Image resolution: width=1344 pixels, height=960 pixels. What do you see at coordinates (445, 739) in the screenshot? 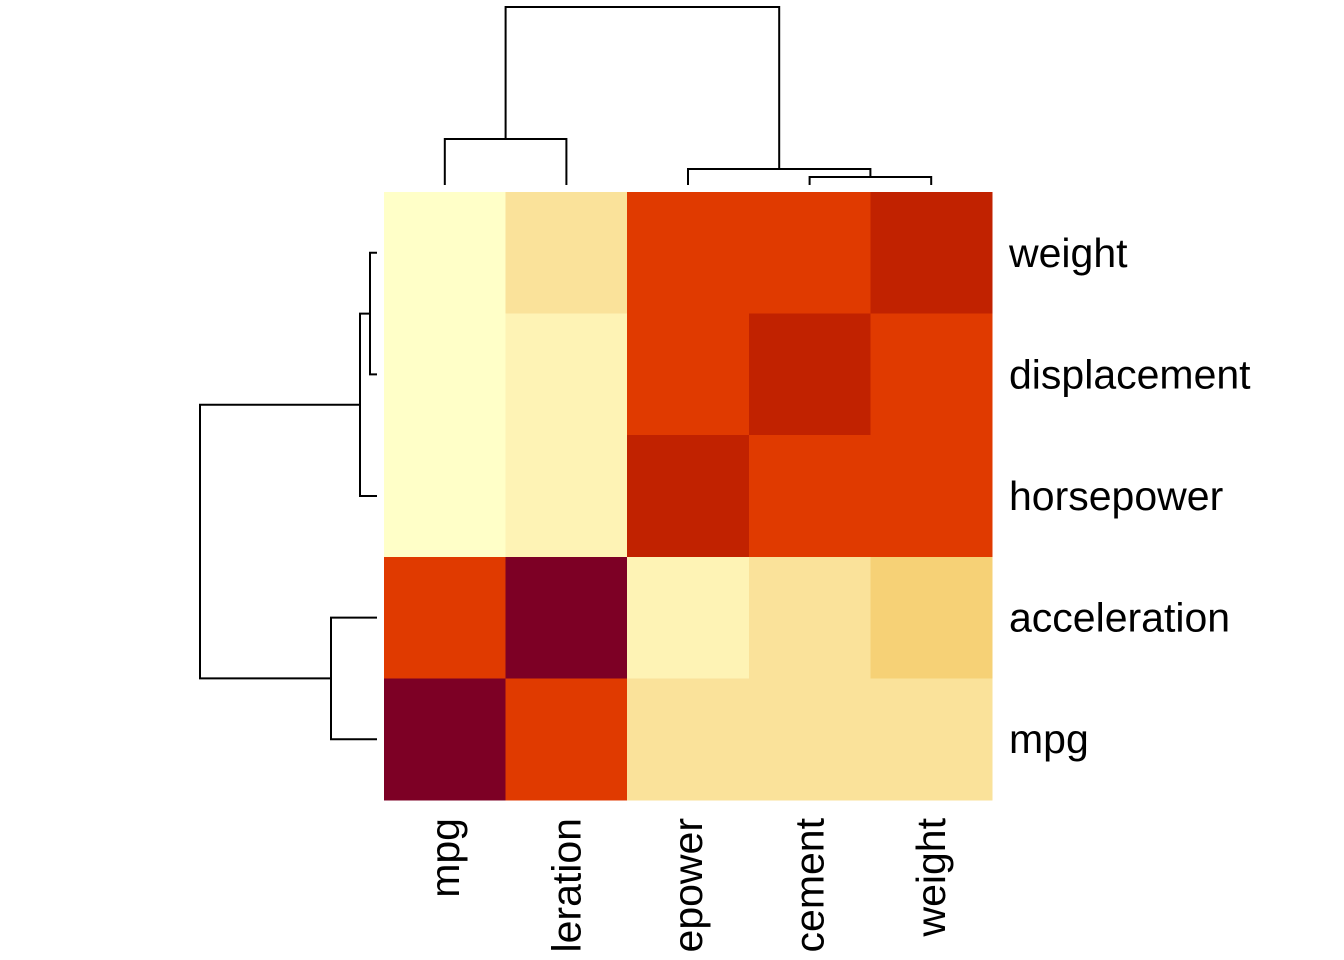
I see `heatmap-cell-mpg-mpg` at bounding box center [445, 739].